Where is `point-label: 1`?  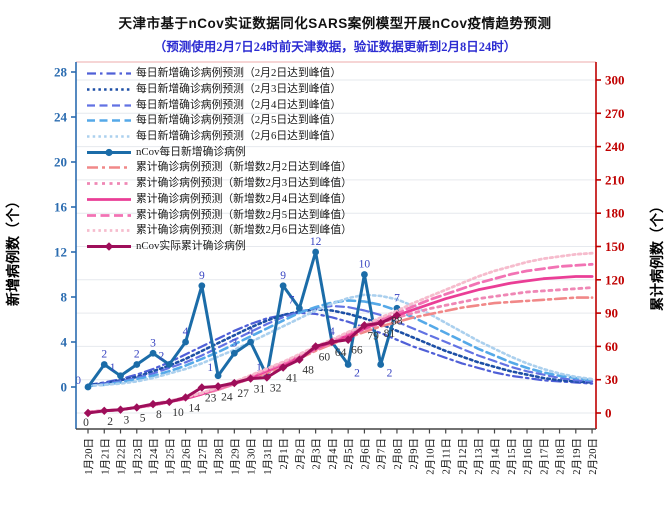
point-label: 1 is located at coordinates (259, 368).